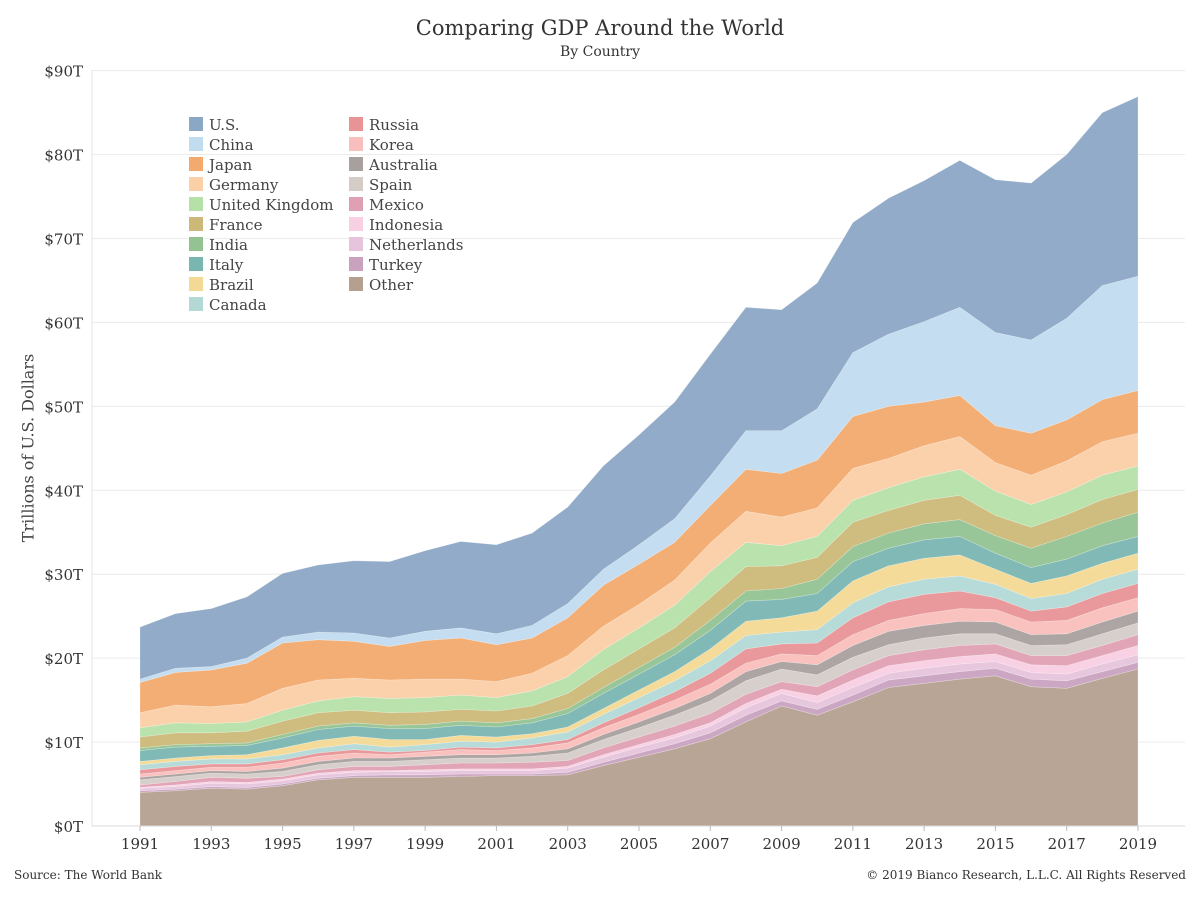  I want to click on source-note: Source: The World Bank, so click(88, 875).